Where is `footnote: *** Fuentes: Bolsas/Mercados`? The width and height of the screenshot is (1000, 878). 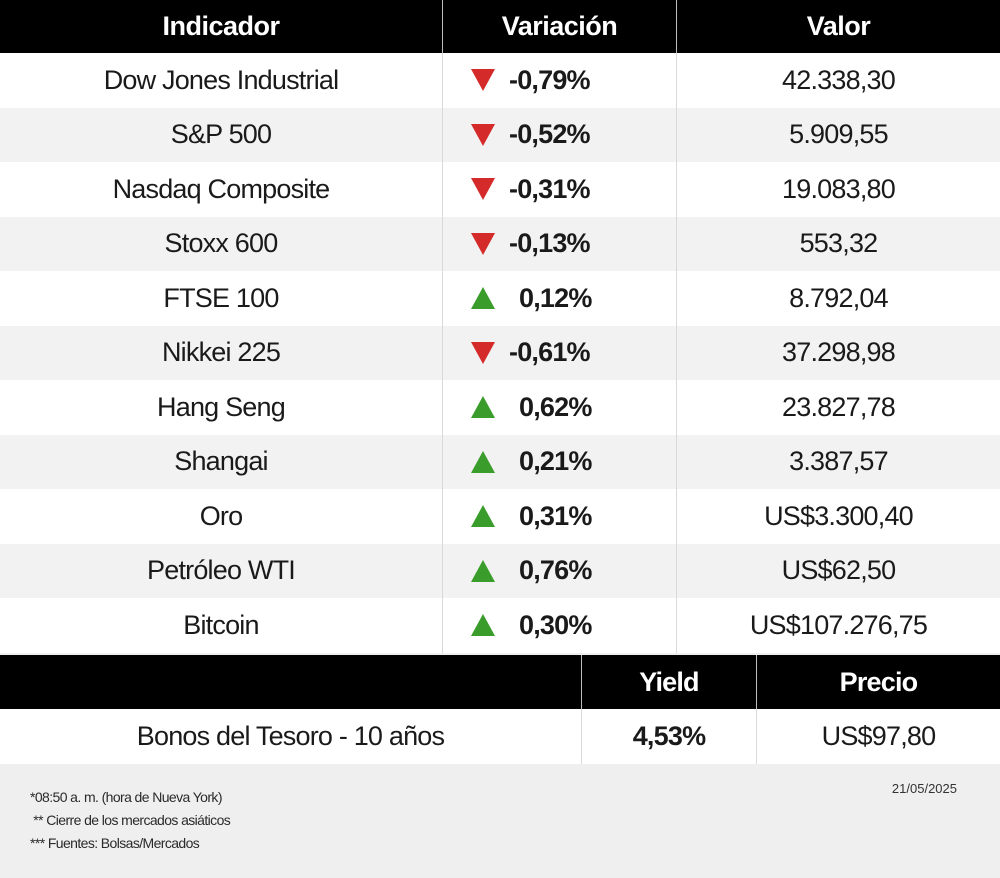 footnote: *** Fuentes: Bolsas/Mercados is located at coordinates (115, 843).